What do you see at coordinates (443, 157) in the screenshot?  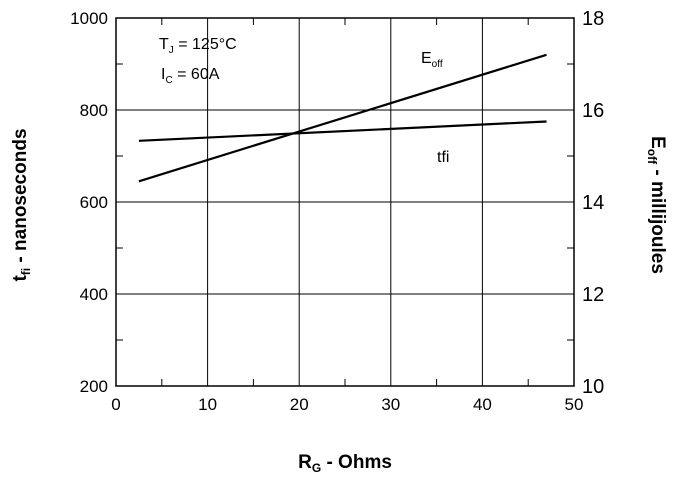 I see `series-label-tfi: tfi` at bounding box center [443, 157].